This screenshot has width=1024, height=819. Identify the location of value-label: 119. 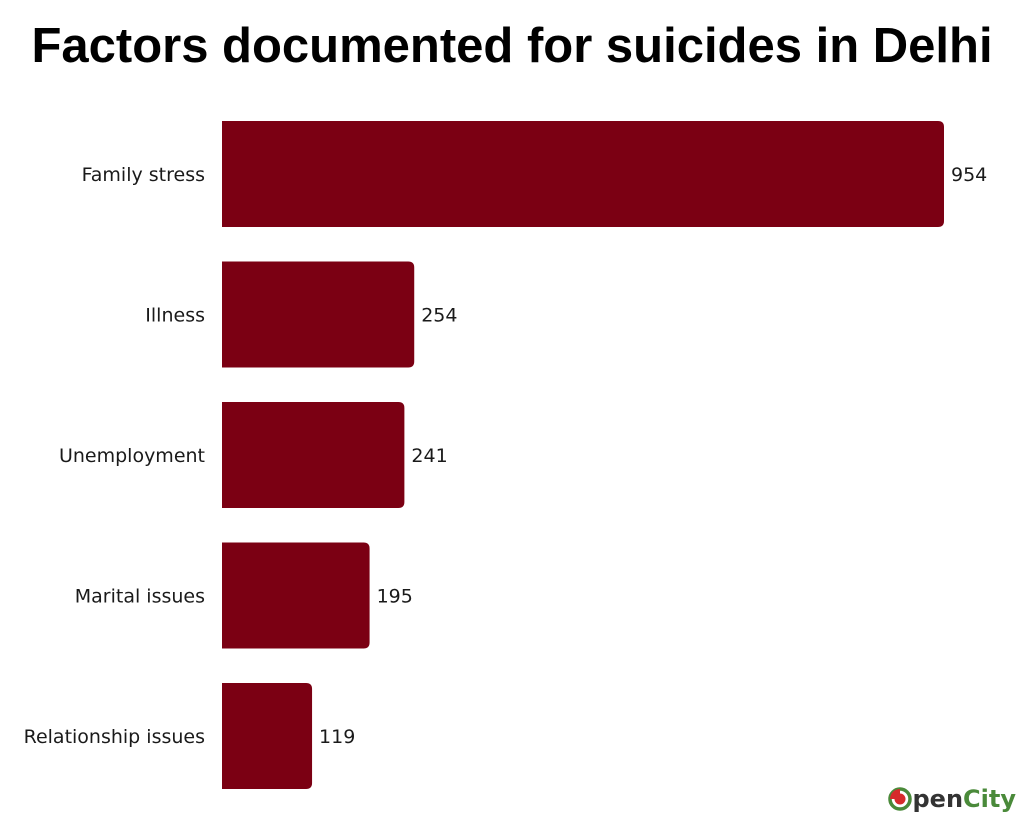
(337, 737).